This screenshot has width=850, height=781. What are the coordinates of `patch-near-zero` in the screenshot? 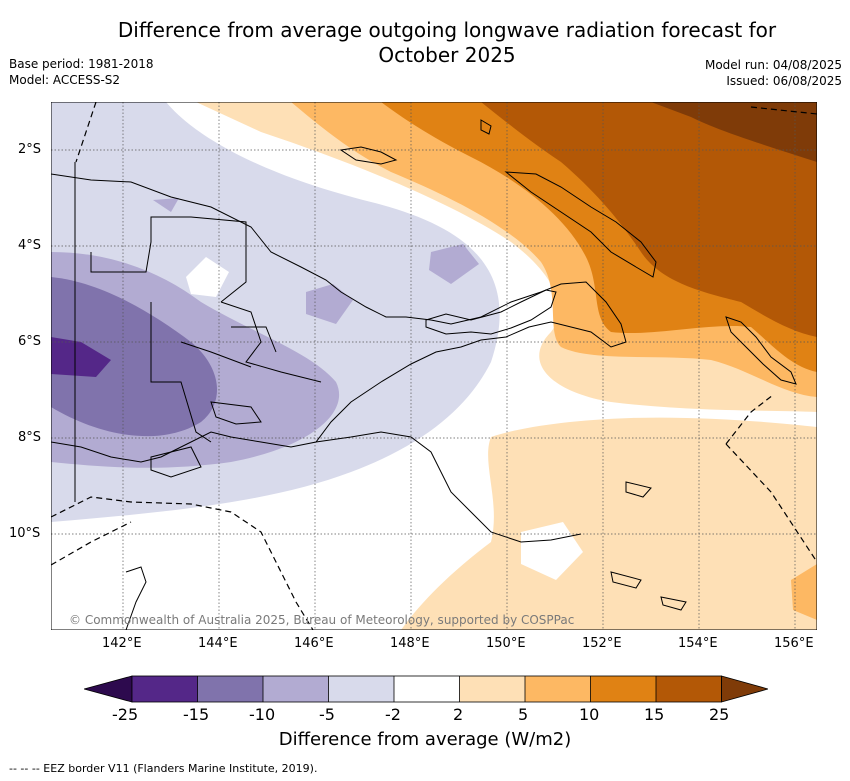 It's located at (207, 277).